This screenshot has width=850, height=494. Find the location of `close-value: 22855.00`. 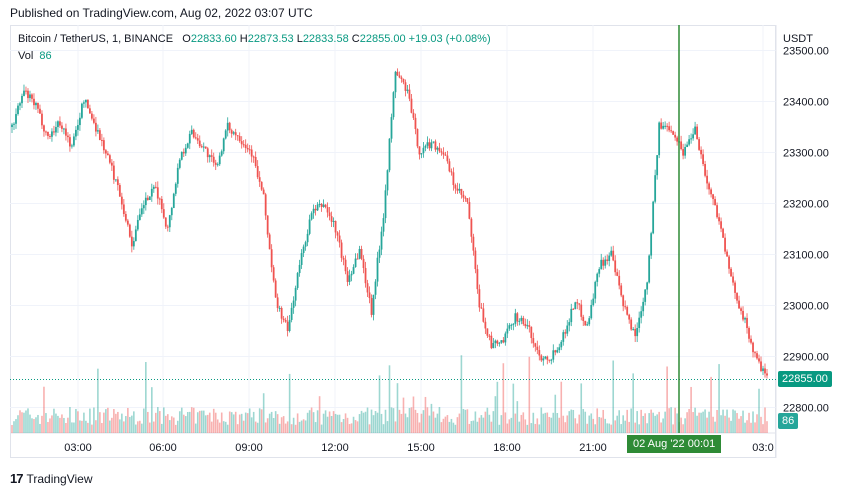

close-value: 22855.00 is located at coordinates (382, 39).